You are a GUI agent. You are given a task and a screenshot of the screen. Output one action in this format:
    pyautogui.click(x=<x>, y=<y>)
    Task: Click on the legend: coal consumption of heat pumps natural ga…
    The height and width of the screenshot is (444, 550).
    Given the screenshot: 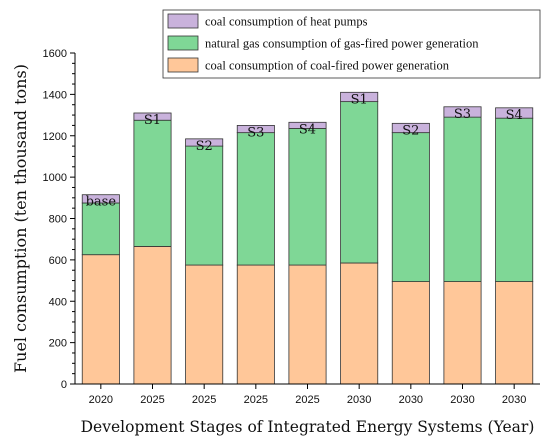 What is the action you would take?
    pyautogui.click(x=351, y=44)
    